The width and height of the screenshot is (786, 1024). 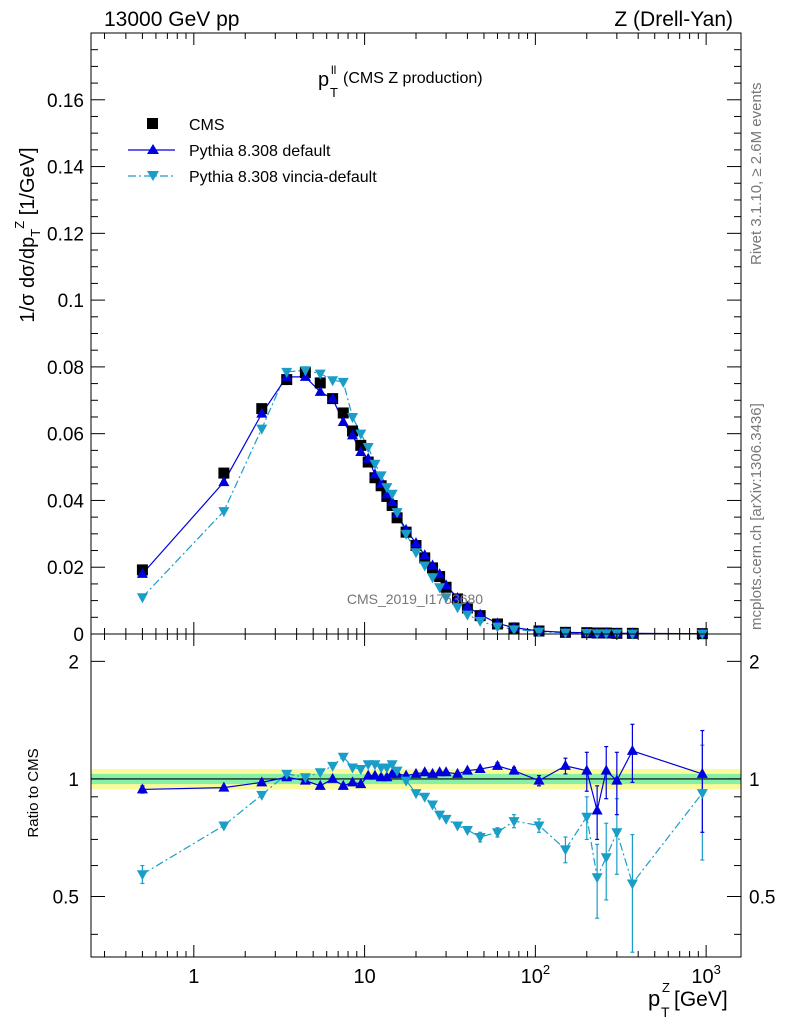 What do you see at coordinates (688, 1000) in the screenshot?
I see `xlabel: p Z T [GeV]` at bounding box center [688, 1000].